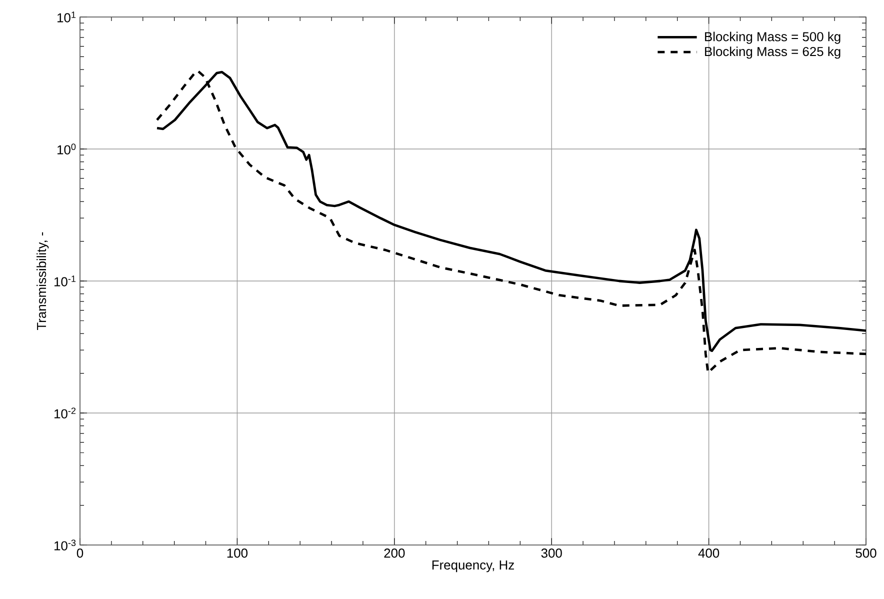 The image size is (884, 599). What do you see at coordinates (80, 553) in the screenshot?
I see `x-tick-label: 0` at bounding box center [80, 553].